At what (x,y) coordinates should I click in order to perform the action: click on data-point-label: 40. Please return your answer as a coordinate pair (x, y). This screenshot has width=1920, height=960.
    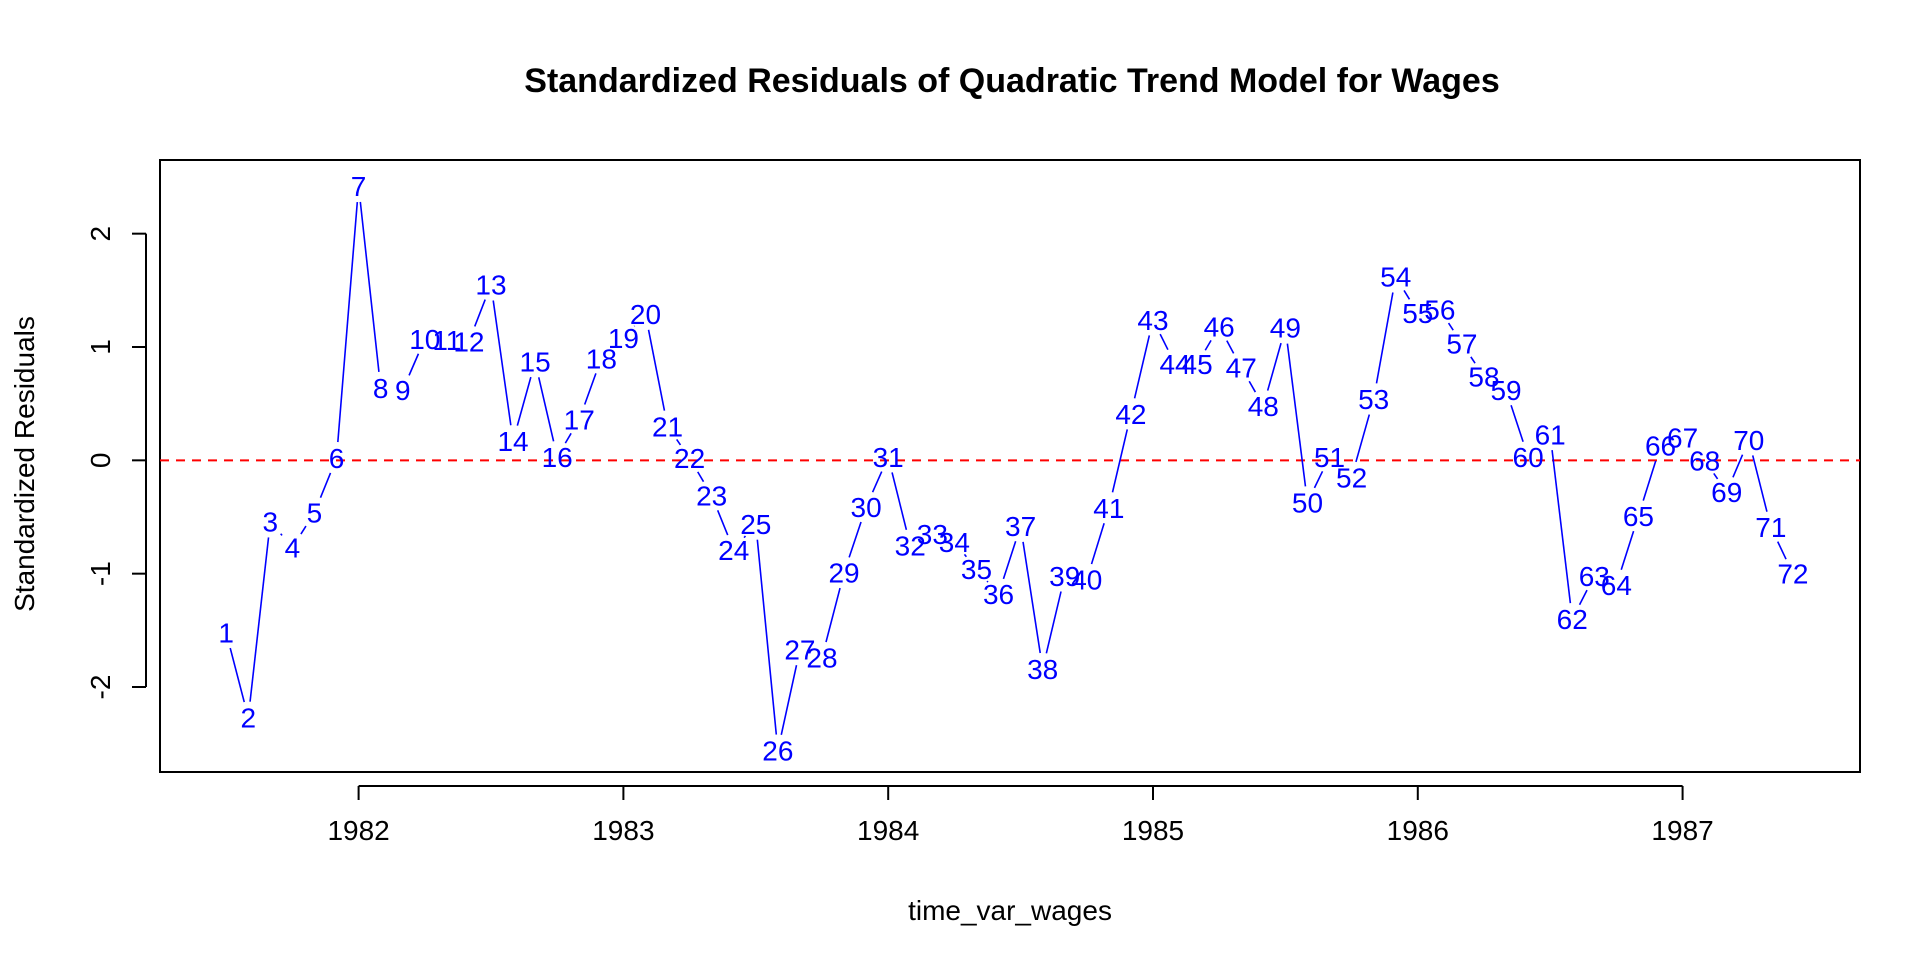
    Looking at the image, I should click on (1086, 579).